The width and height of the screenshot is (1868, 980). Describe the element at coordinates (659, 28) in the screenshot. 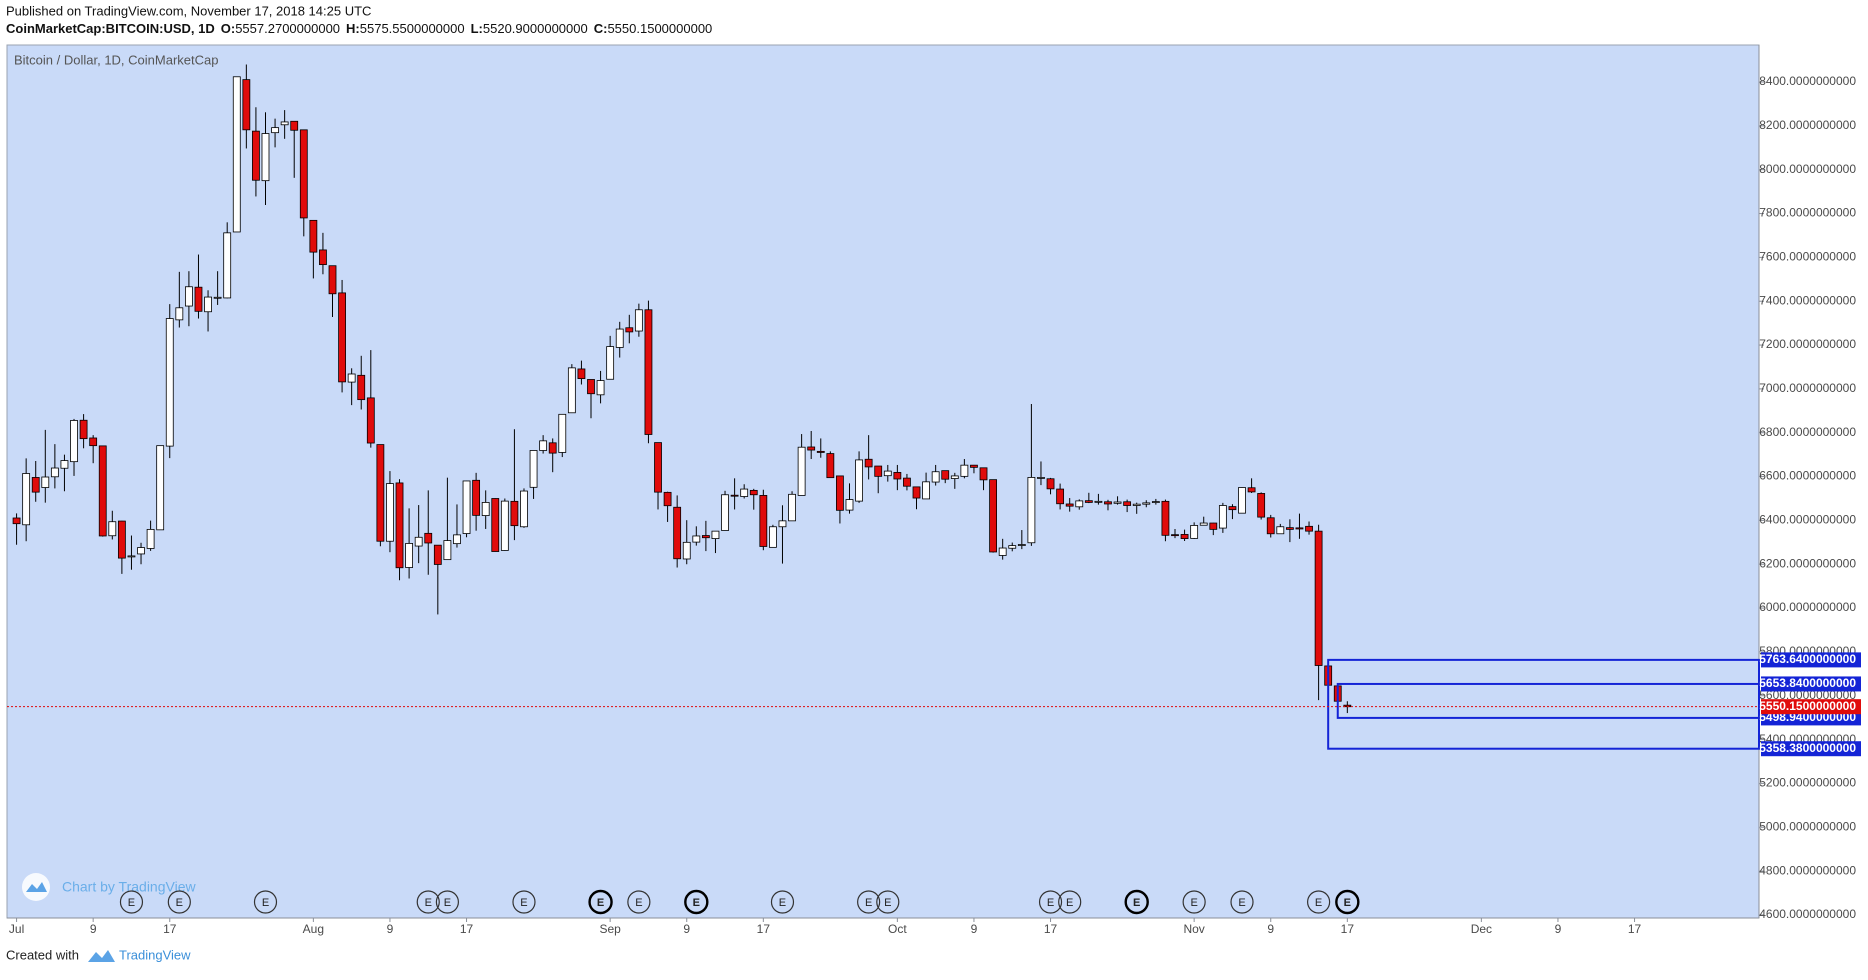

I see `ohlc-value: 5550.1500000000` at that location.